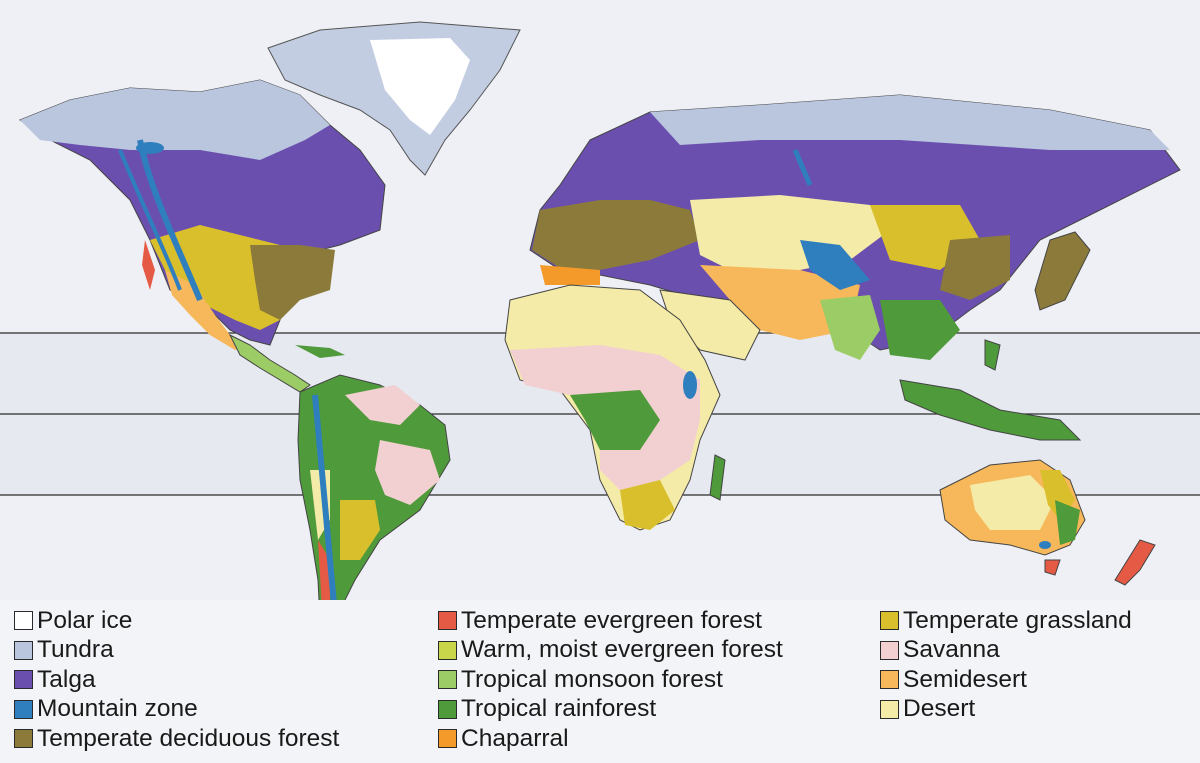 The width and height of the screenshot is (1200, 763). I want to click on north-america, so click(202, 214).